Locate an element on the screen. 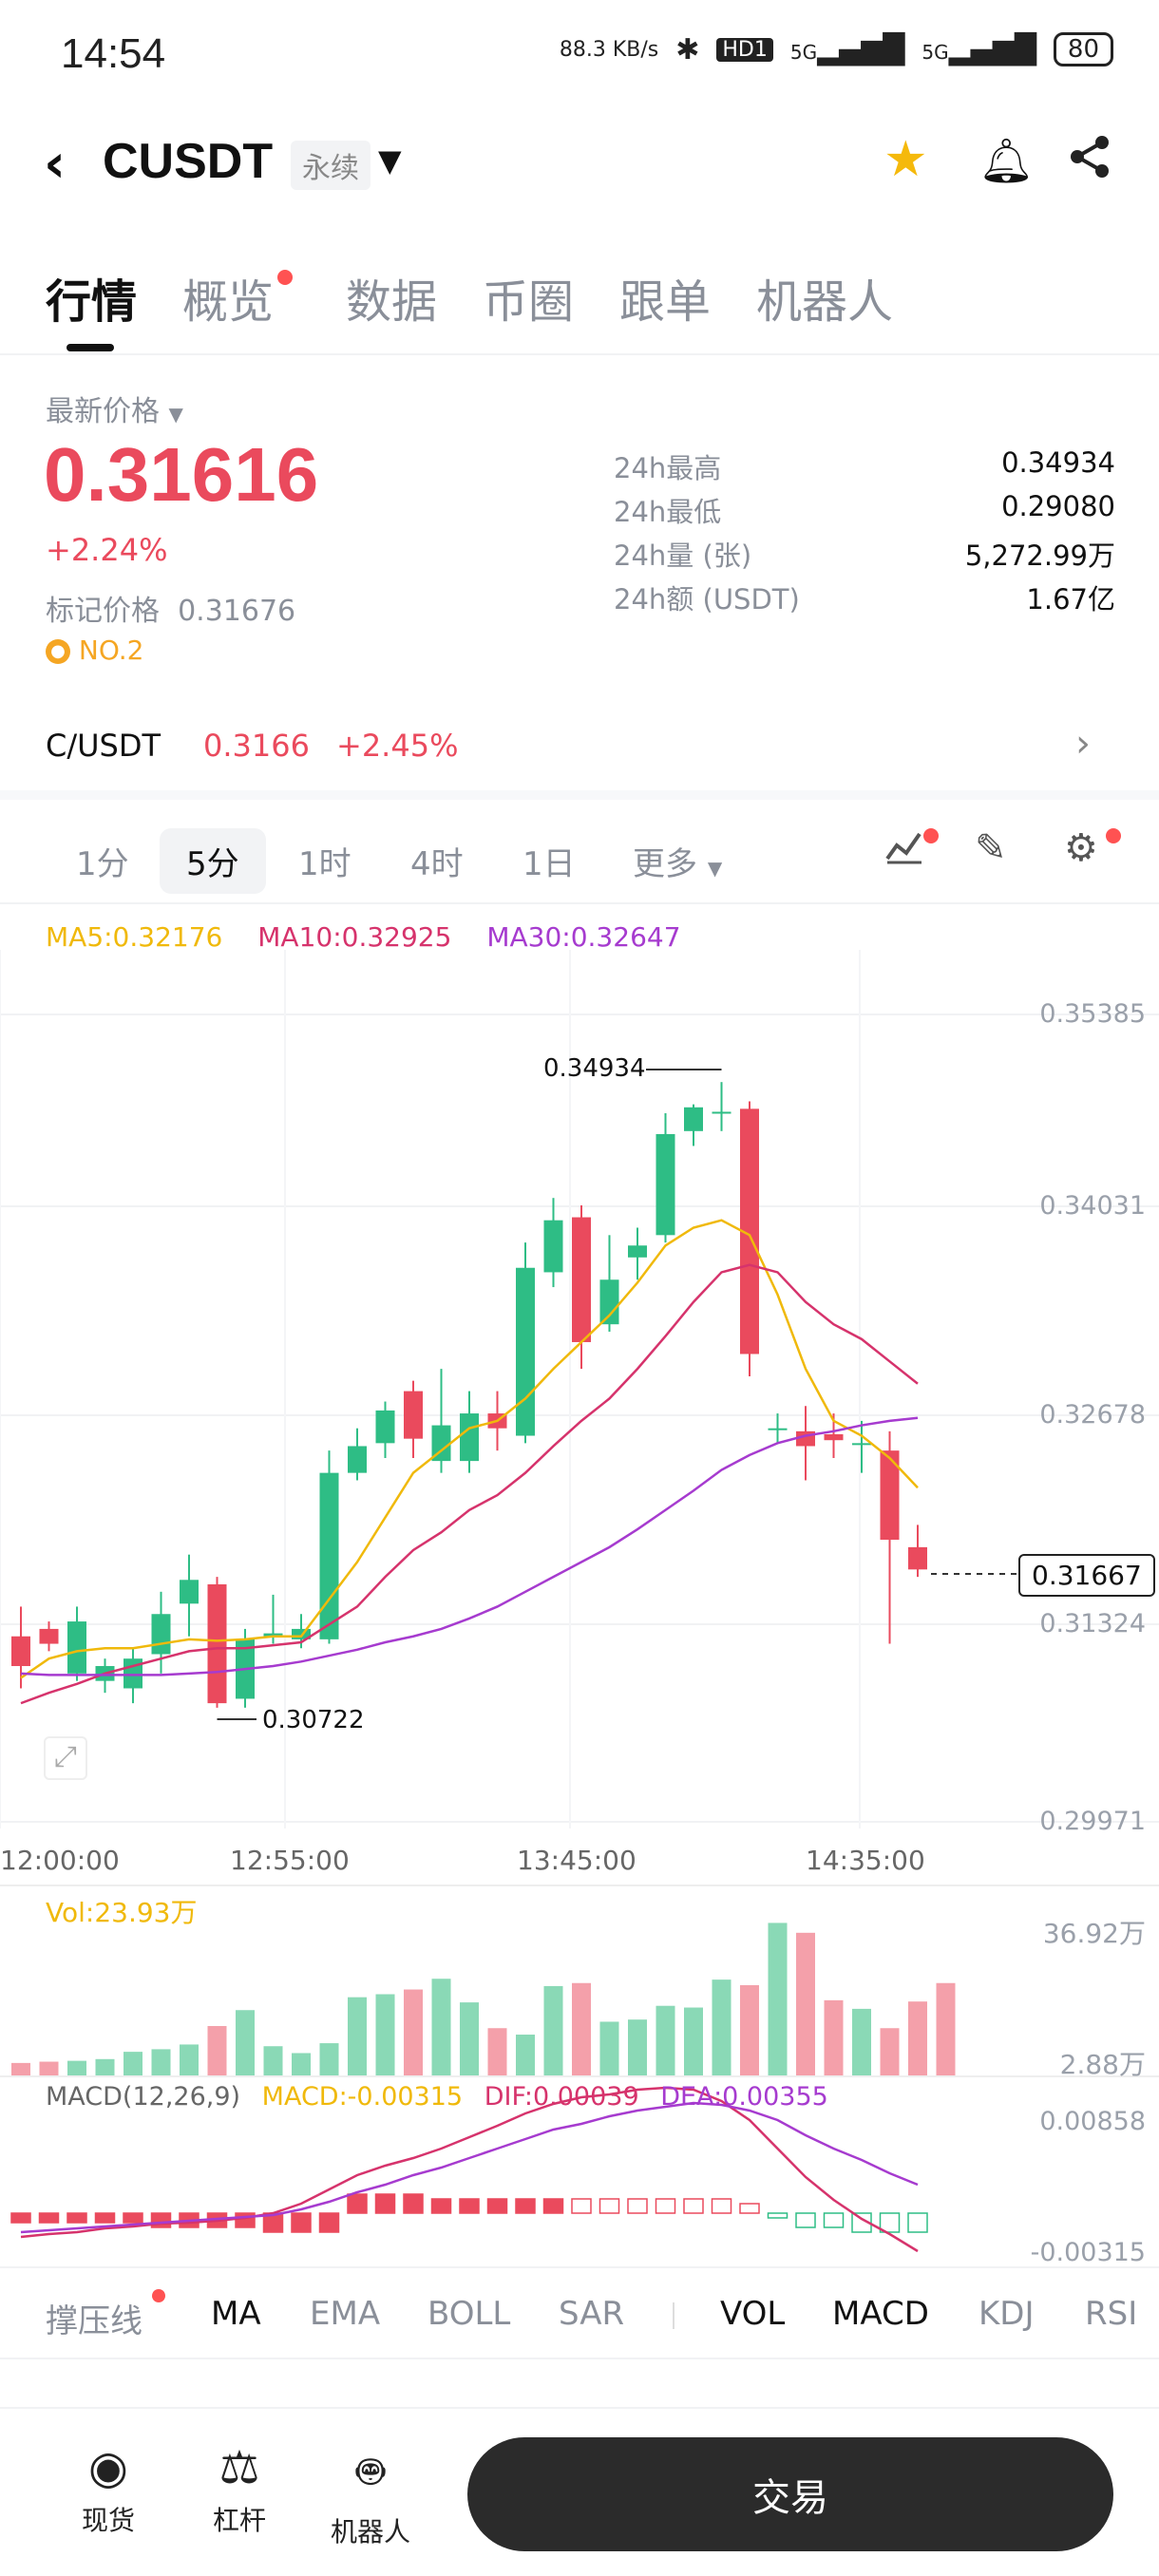  ma10-line is located at coordinates (469, 1484).